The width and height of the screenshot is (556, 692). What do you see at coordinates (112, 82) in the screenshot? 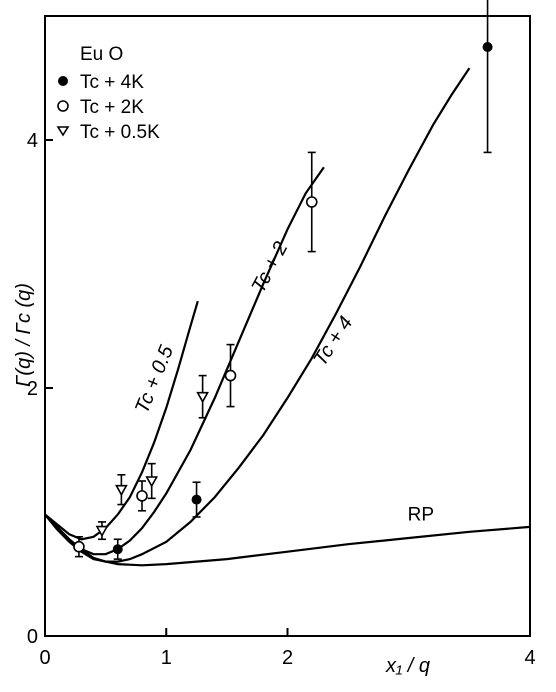
I see `legend-label-tc-4k: Tc + 4K` at bounding box center [112, 82].